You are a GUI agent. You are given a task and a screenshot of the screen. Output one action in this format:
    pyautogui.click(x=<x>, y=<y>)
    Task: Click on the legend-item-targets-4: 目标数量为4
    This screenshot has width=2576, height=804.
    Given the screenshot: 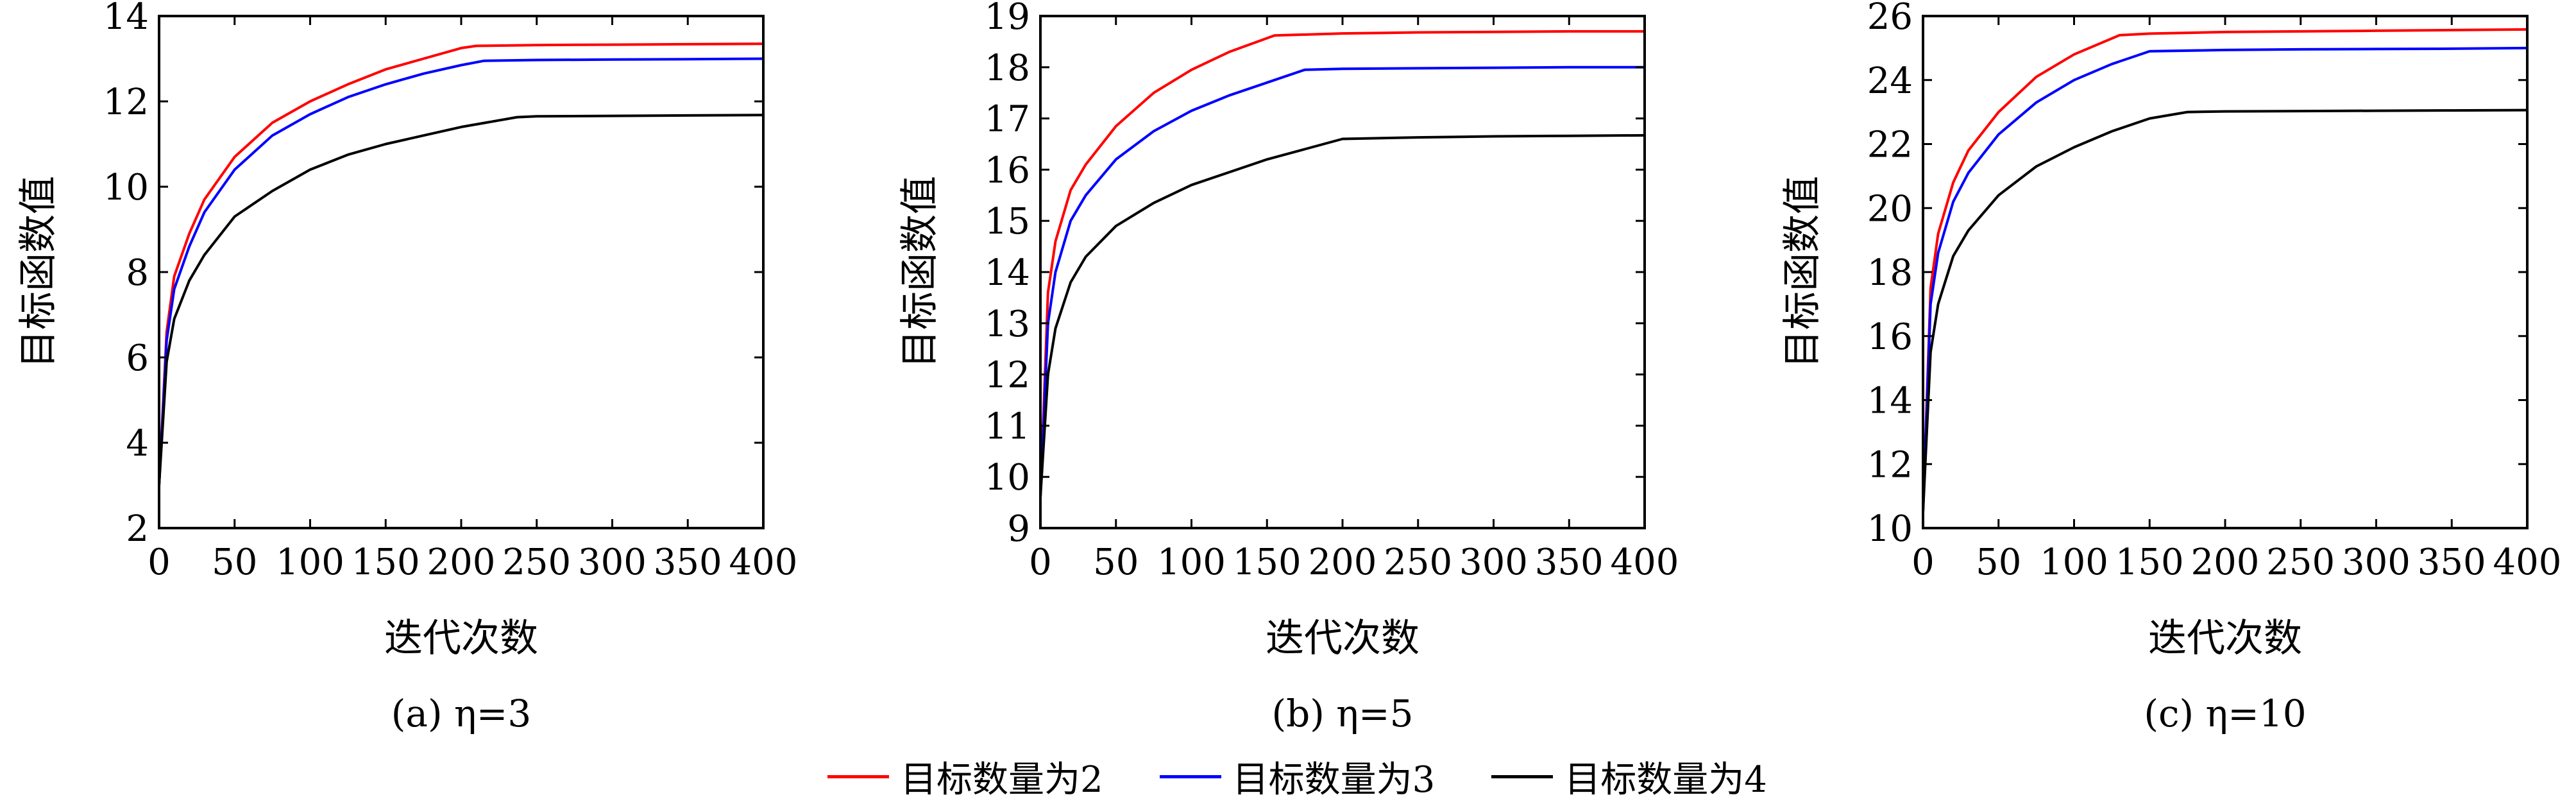 What is the action you would take?
    pyautogui.click(x=1629, y=777)
    